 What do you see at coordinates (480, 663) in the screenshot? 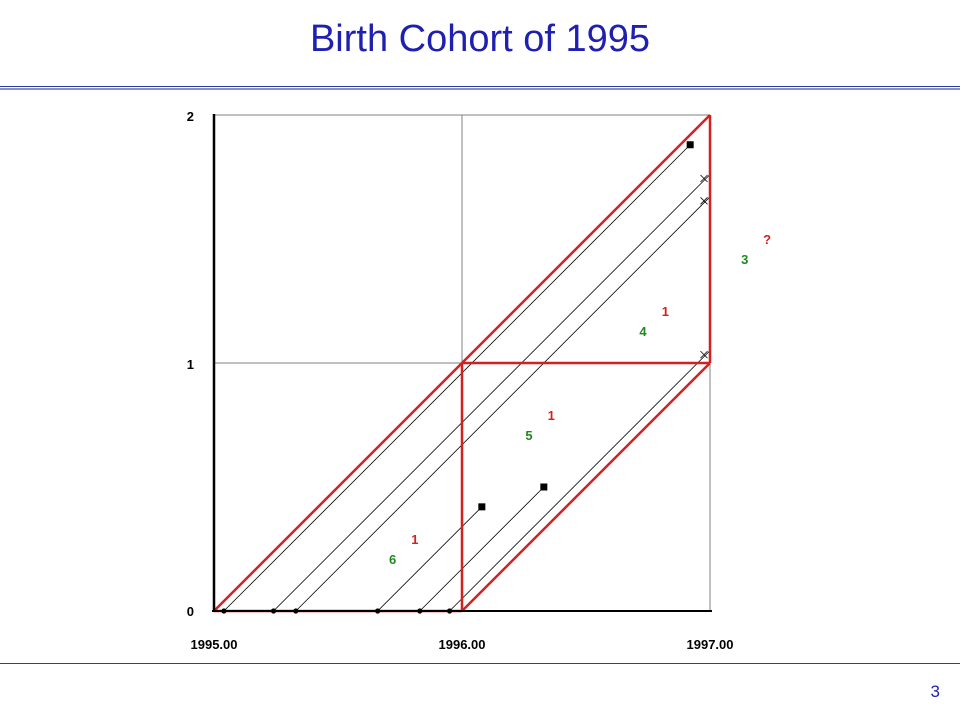
I see `footer-divider` at bounding box center [480, 663].